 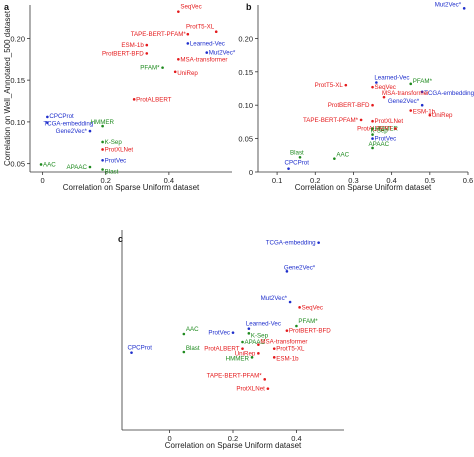 I want to click on x-tick-label: 0.1, so click(x=277, y=180).